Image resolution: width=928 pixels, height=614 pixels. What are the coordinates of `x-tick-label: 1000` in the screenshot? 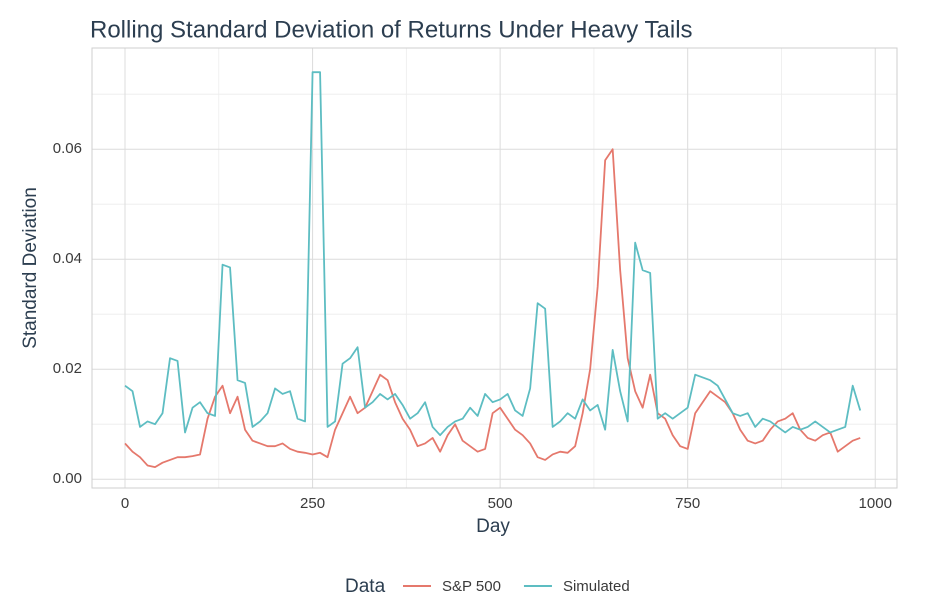 It's located at (875, 503).